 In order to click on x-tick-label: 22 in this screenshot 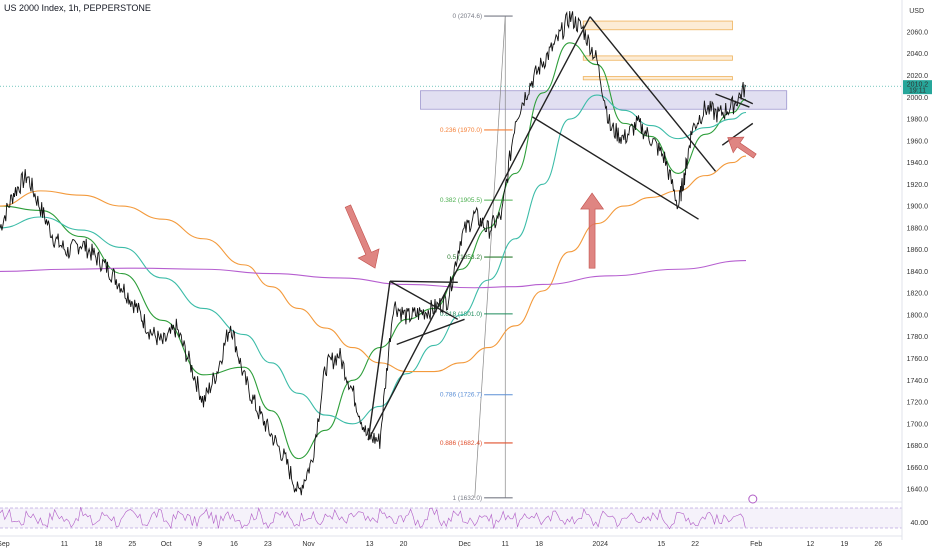, I will do `click(695, 544)`.